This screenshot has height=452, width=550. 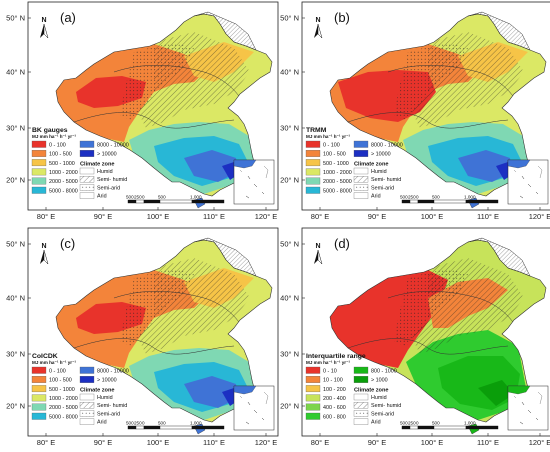 I want to click on legend-class-label: 1000 - 2000, so click(x=337, y=173).